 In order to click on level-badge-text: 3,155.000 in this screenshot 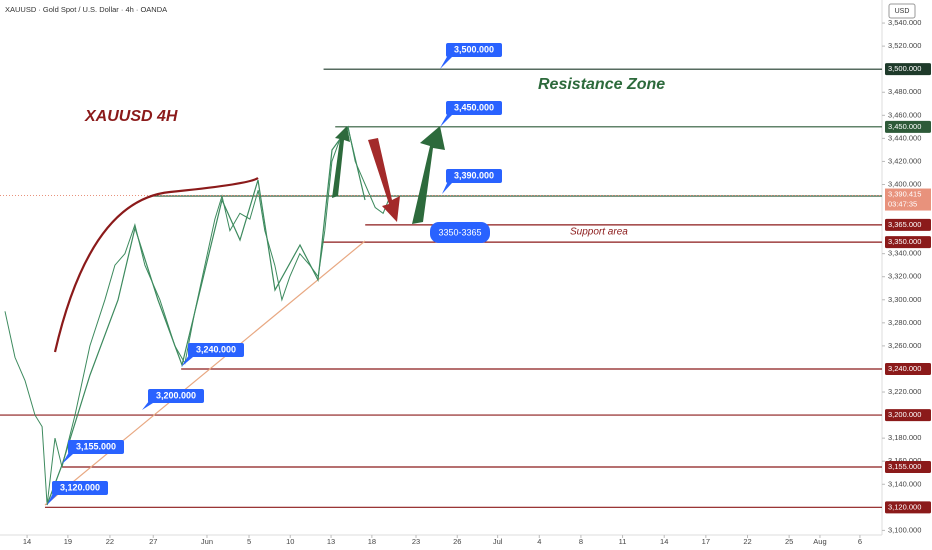, I will do `click(904, 466)`.